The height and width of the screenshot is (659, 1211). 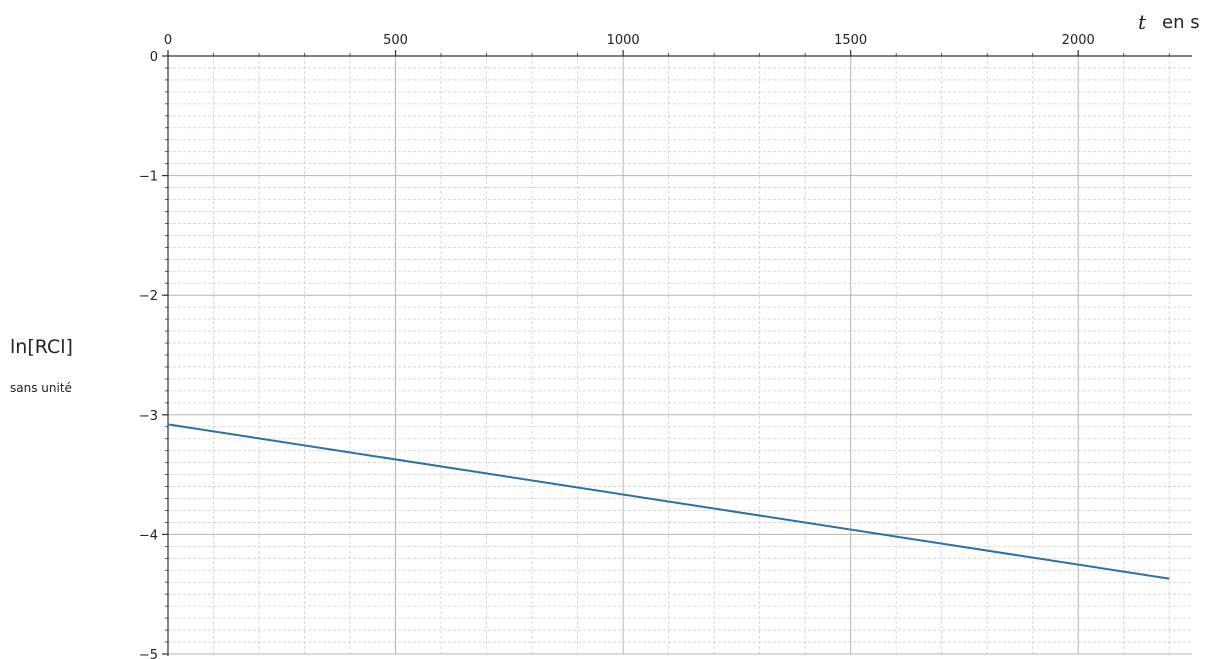 I want to click on x-tick-label: 1000, so click(x=623, y=40).